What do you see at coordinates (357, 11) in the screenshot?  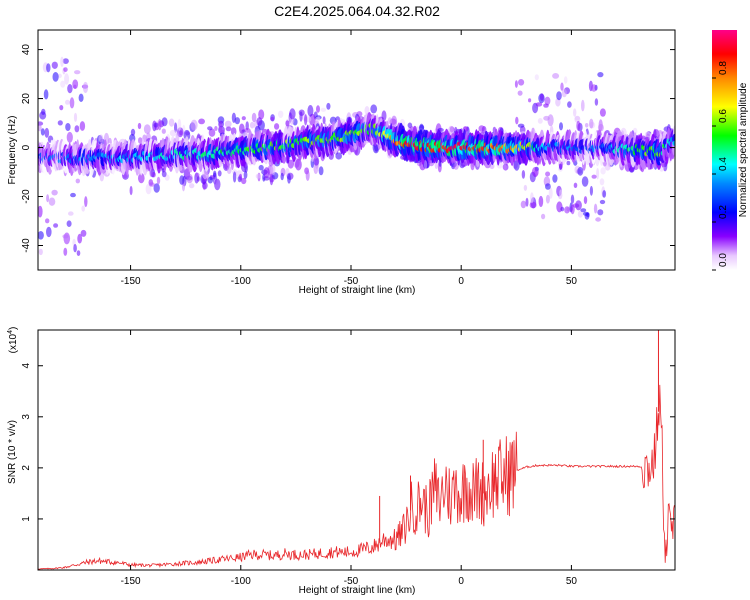 I see `chart-title: C2E4.2025.064.04.32.R02` at bounding box center [357, 11].